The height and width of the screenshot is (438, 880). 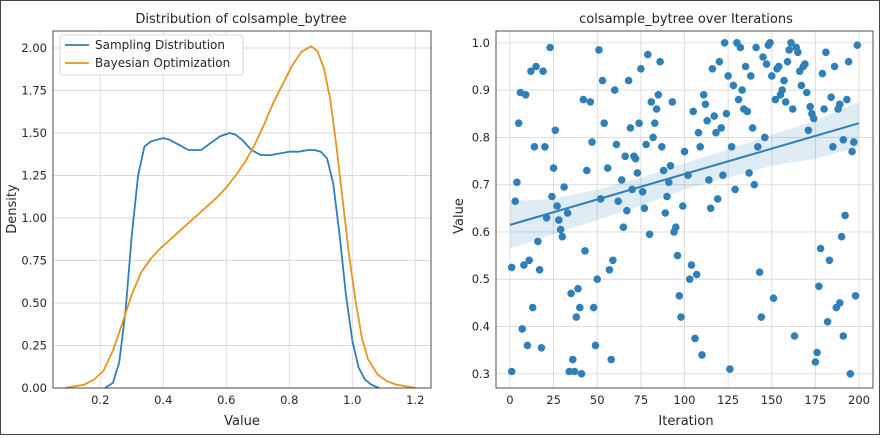 What do you see at coordinates (685, 400) in the screenshot?
I see `scatter-x-tick-label: 100` at bounding box center [685, 400].